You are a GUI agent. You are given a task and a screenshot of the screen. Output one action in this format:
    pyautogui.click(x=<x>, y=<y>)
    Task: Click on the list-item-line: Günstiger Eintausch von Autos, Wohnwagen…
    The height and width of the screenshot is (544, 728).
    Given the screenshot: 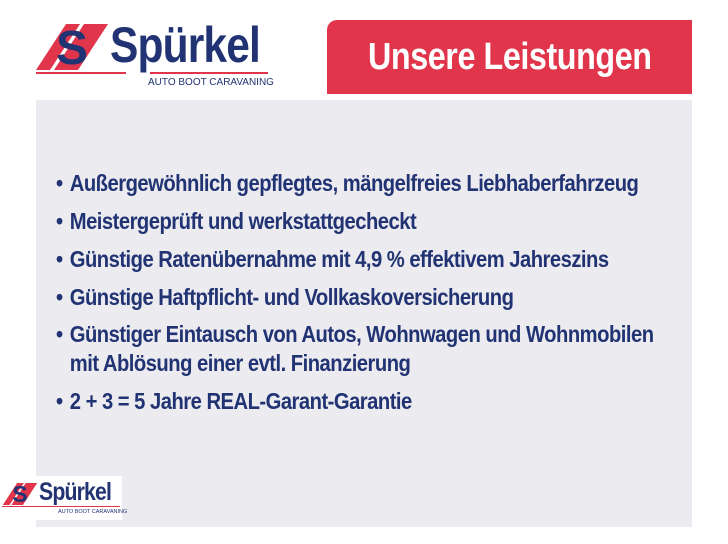 What is the action you would take?
    pyautogui.click(x=361, y=334)
    